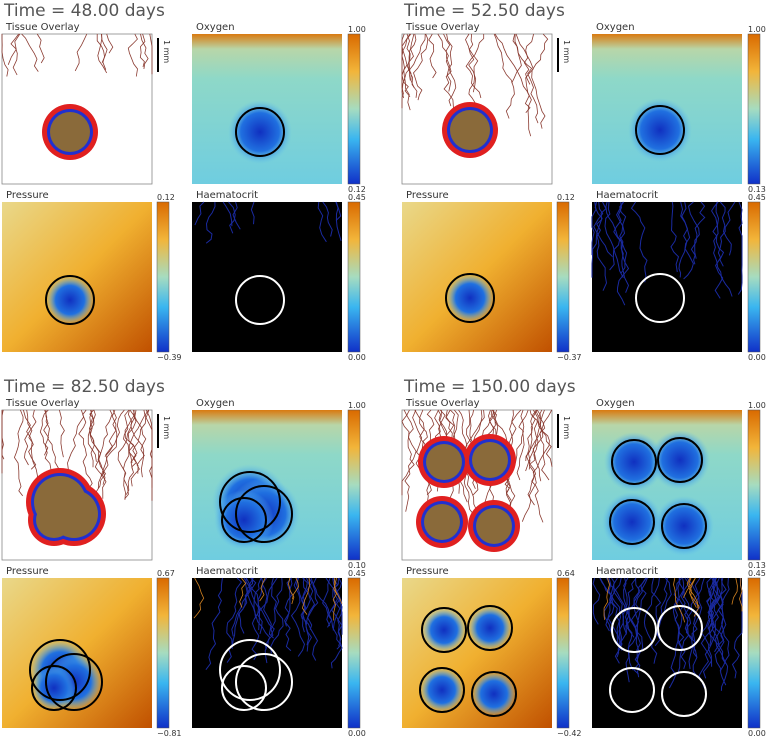  Describe the element at coordinates (442, 403) in the screenshot. I see `panel-label: Tissue Overlay` at that location.